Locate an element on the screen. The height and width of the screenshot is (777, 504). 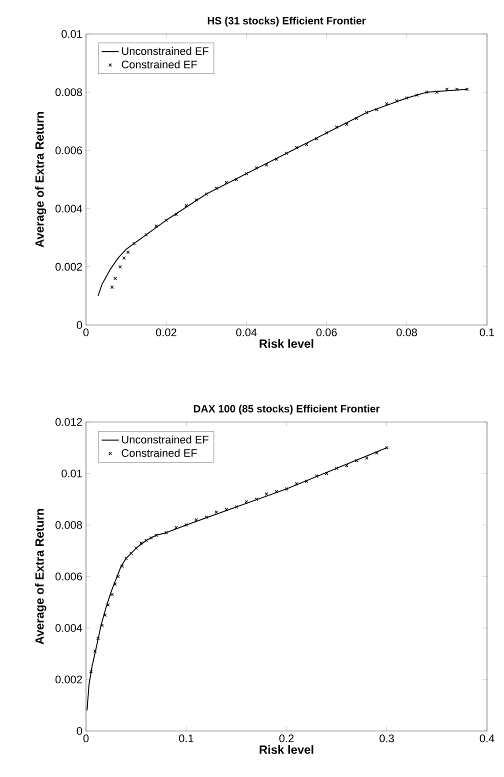
chart-title: HS (31 stocks) Efficient Frontier is located at coordinates (287, 21).